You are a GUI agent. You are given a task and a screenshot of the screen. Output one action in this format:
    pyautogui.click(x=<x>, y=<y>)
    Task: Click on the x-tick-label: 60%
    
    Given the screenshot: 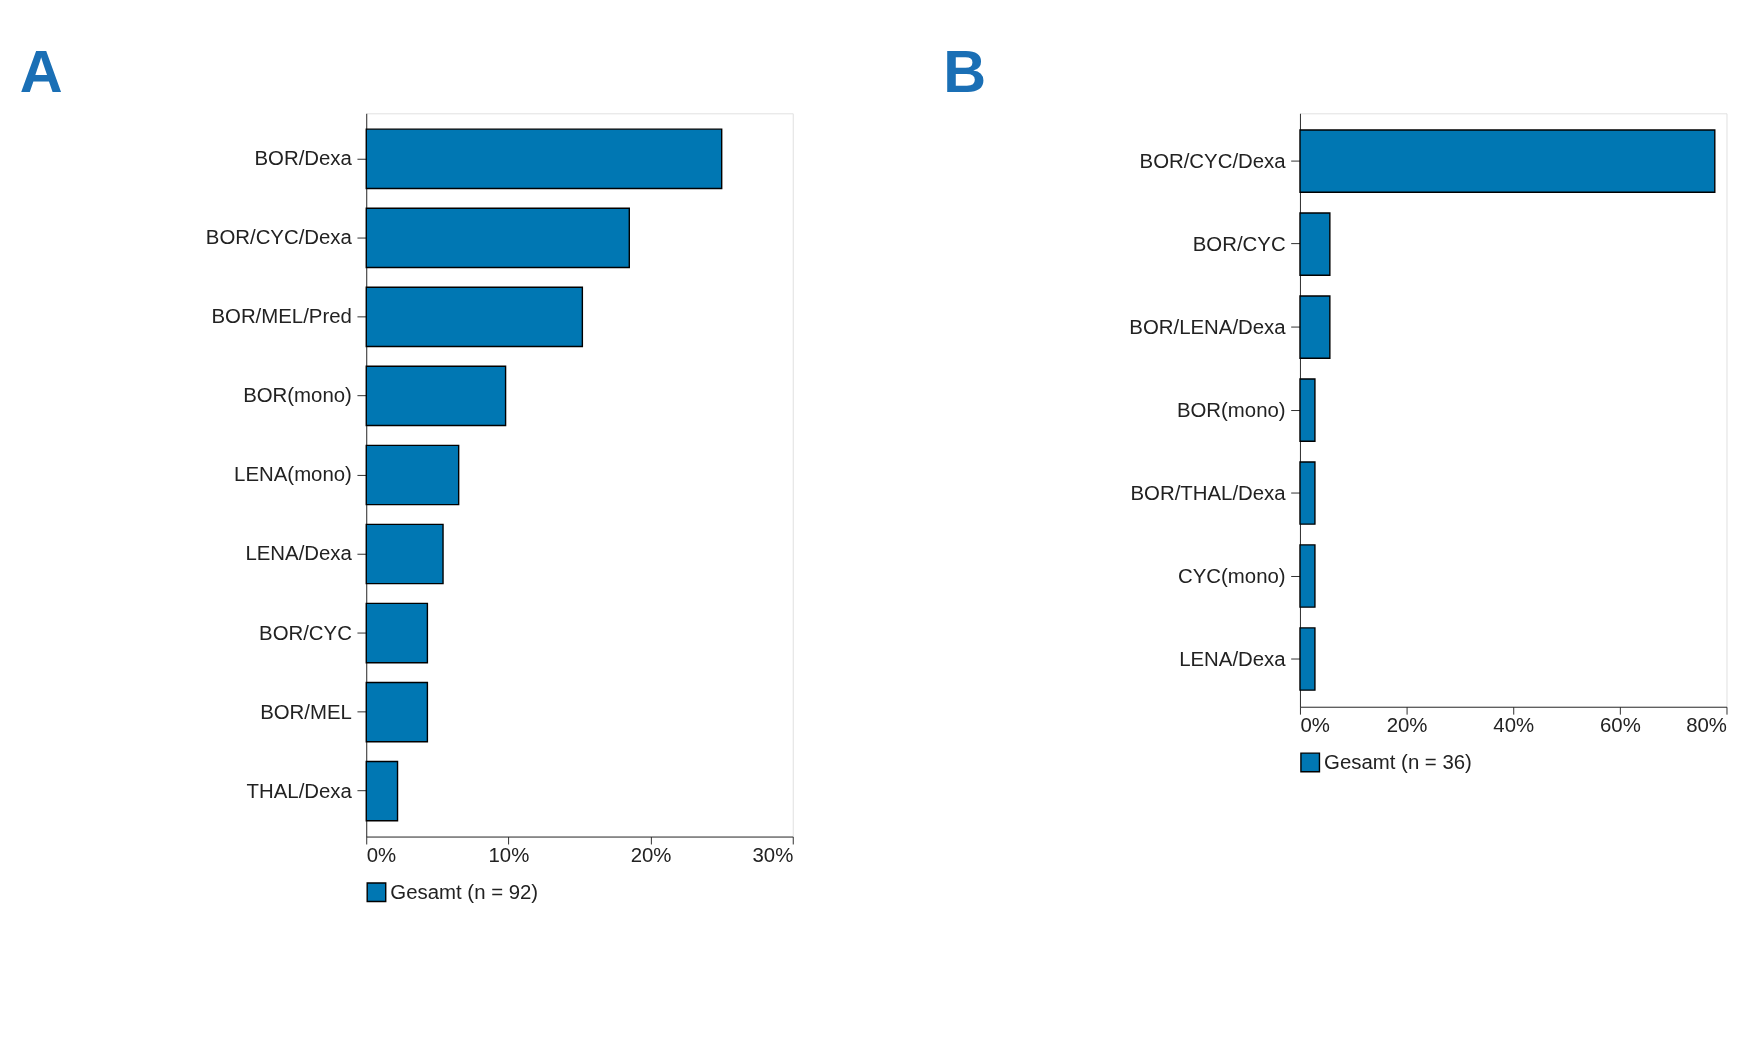 What is the action you would take?
    pyautogui.click(x=1620, y=725)
    